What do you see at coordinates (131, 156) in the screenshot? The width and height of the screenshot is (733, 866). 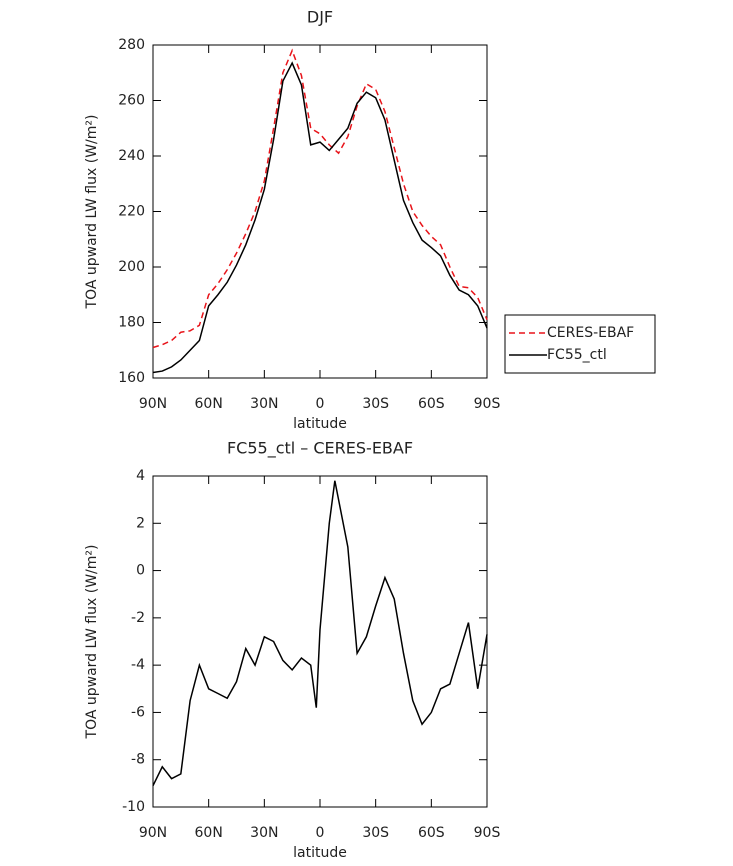 I see `y-tick-label: 240` at bounding box center [131, 156].